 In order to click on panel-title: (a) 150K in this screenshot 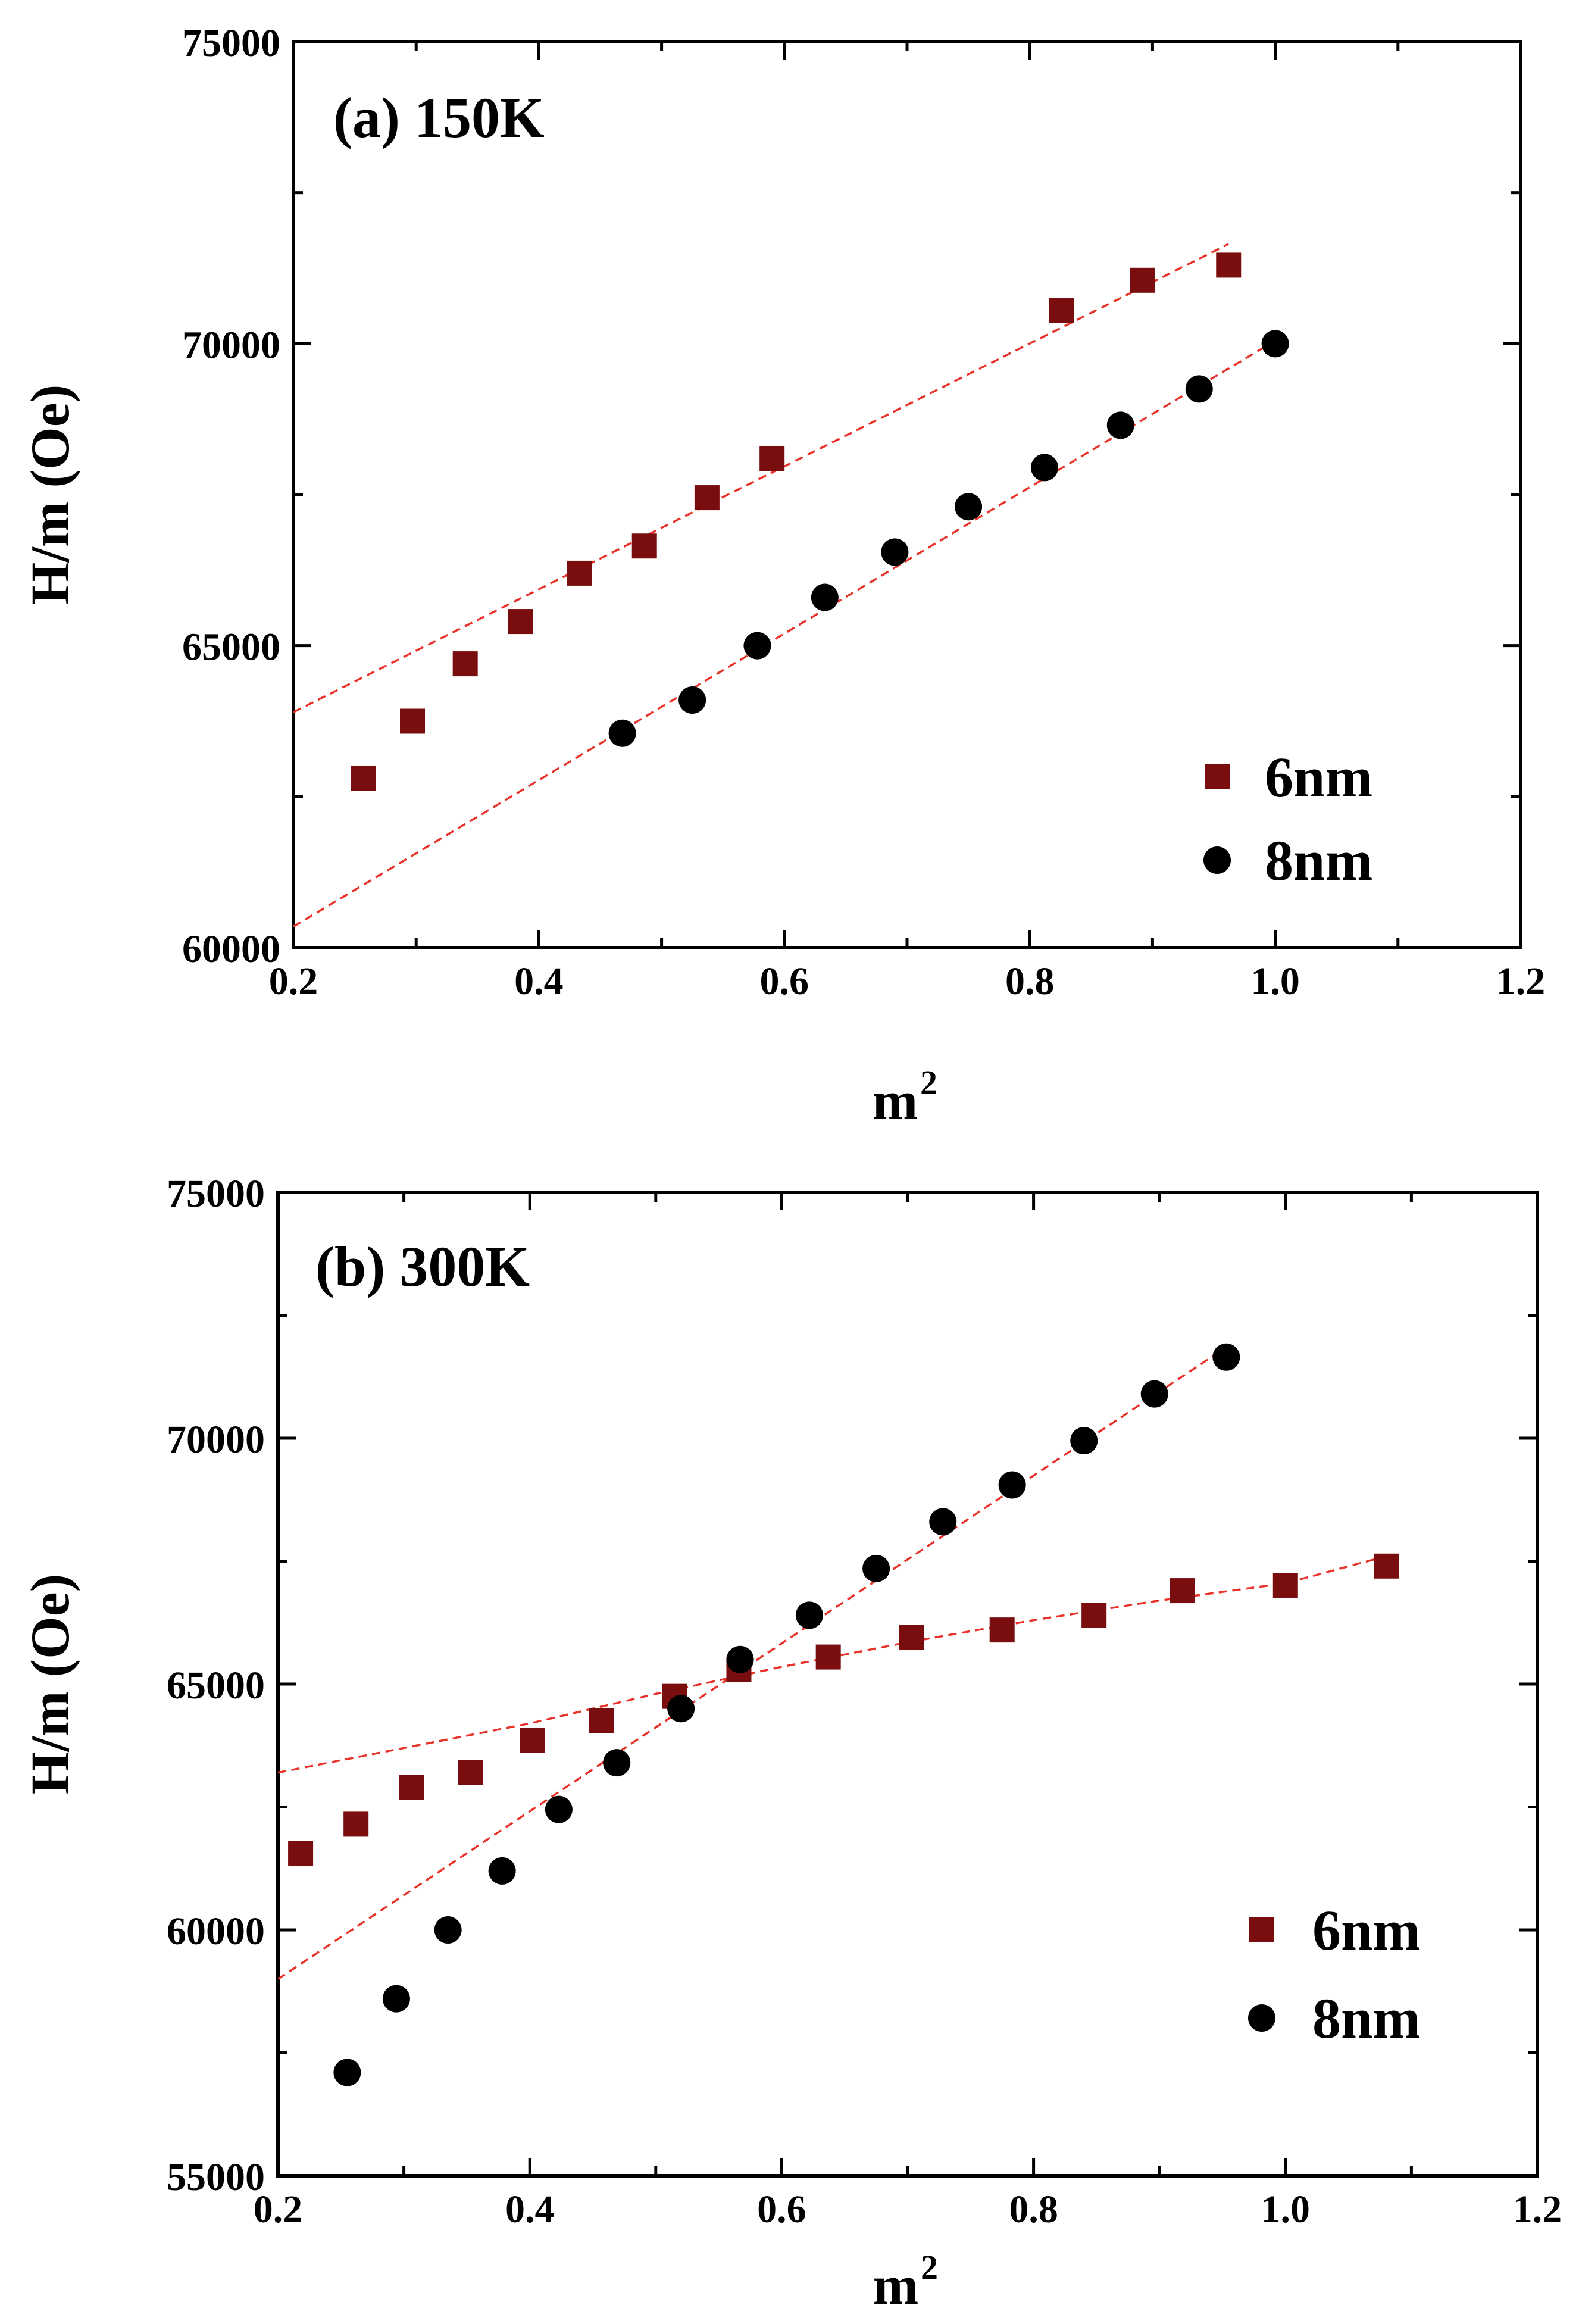, I will do `click(439, 117)`.